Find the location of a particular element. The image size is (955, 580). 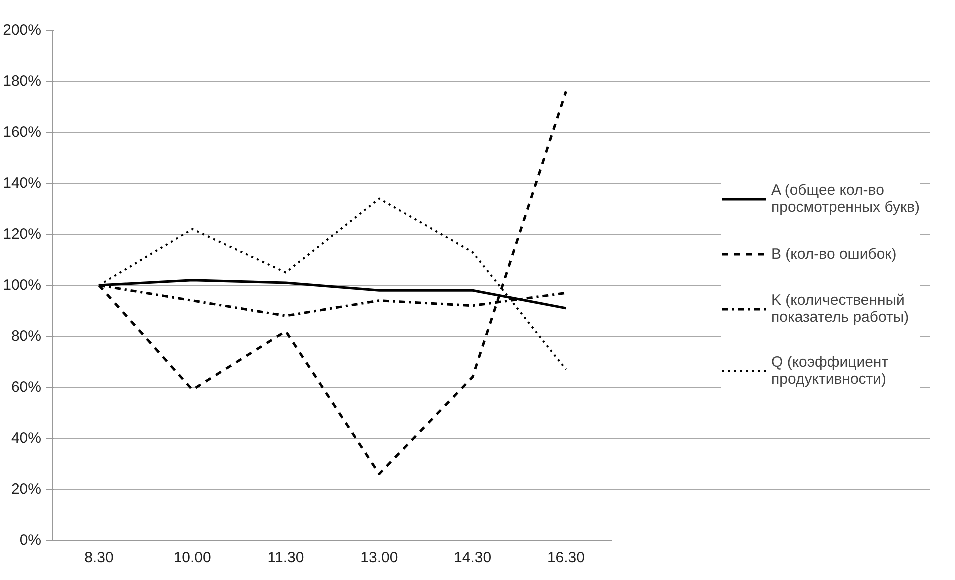

legend-label: K (количественный показатель работы) is located at coordinates (841, 309).